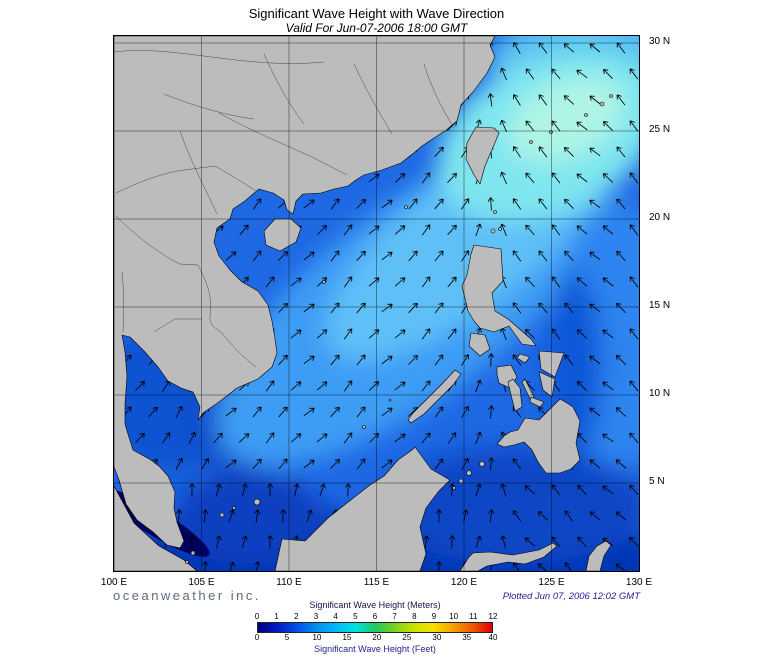 The width and height of the screenshot is (775, 665). Describe the element at coordinates (375, 616) in the screenshot. I see `meters-tick-value: 6` at that location.